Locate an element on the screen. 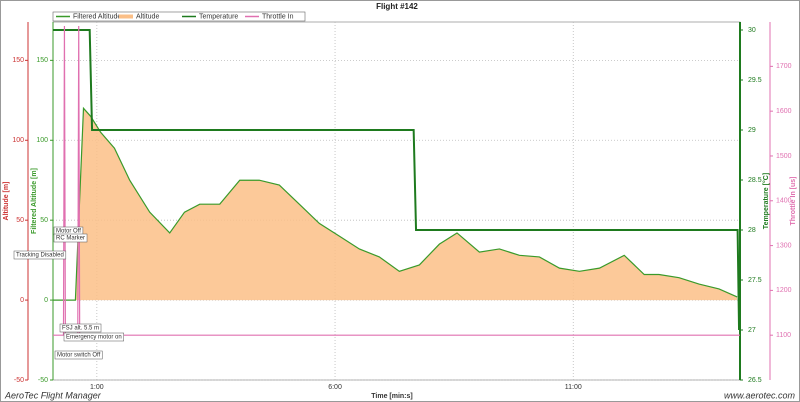 This screenshot has width=800, height=402. y-tick-label: 29.5 is located at coordinates (755, 80).